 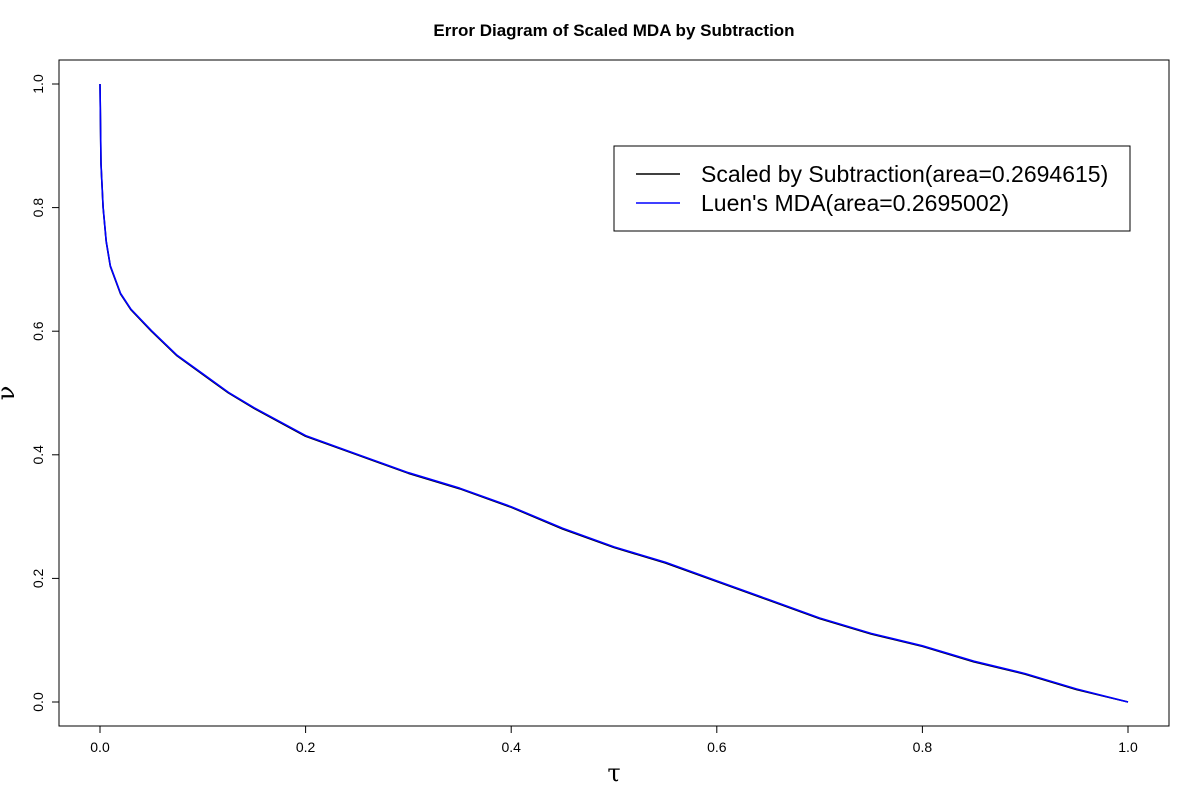 What do you see at coordinates (904, 174) in the screenshot?
I see `legend-label-scaled: Scaled by Subtraction(area=0.2694615)` at bounding box center [904, 174].